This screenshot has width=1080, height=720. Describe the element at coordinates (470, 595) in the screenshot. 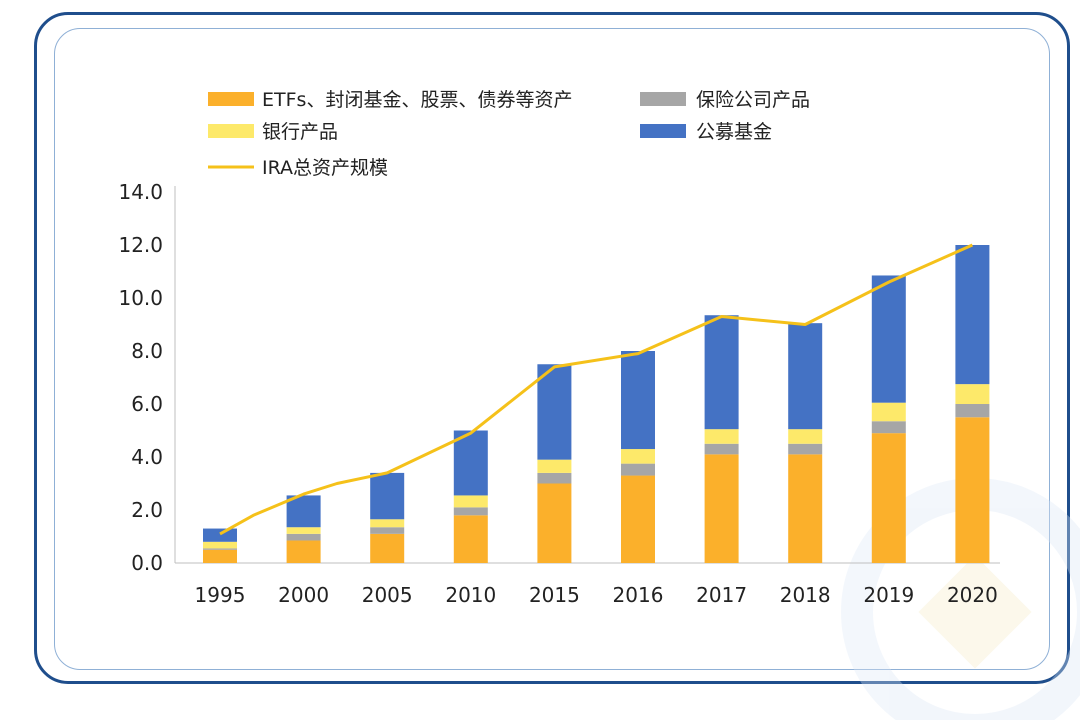

I see `x-tick-label: 2010` at that location.